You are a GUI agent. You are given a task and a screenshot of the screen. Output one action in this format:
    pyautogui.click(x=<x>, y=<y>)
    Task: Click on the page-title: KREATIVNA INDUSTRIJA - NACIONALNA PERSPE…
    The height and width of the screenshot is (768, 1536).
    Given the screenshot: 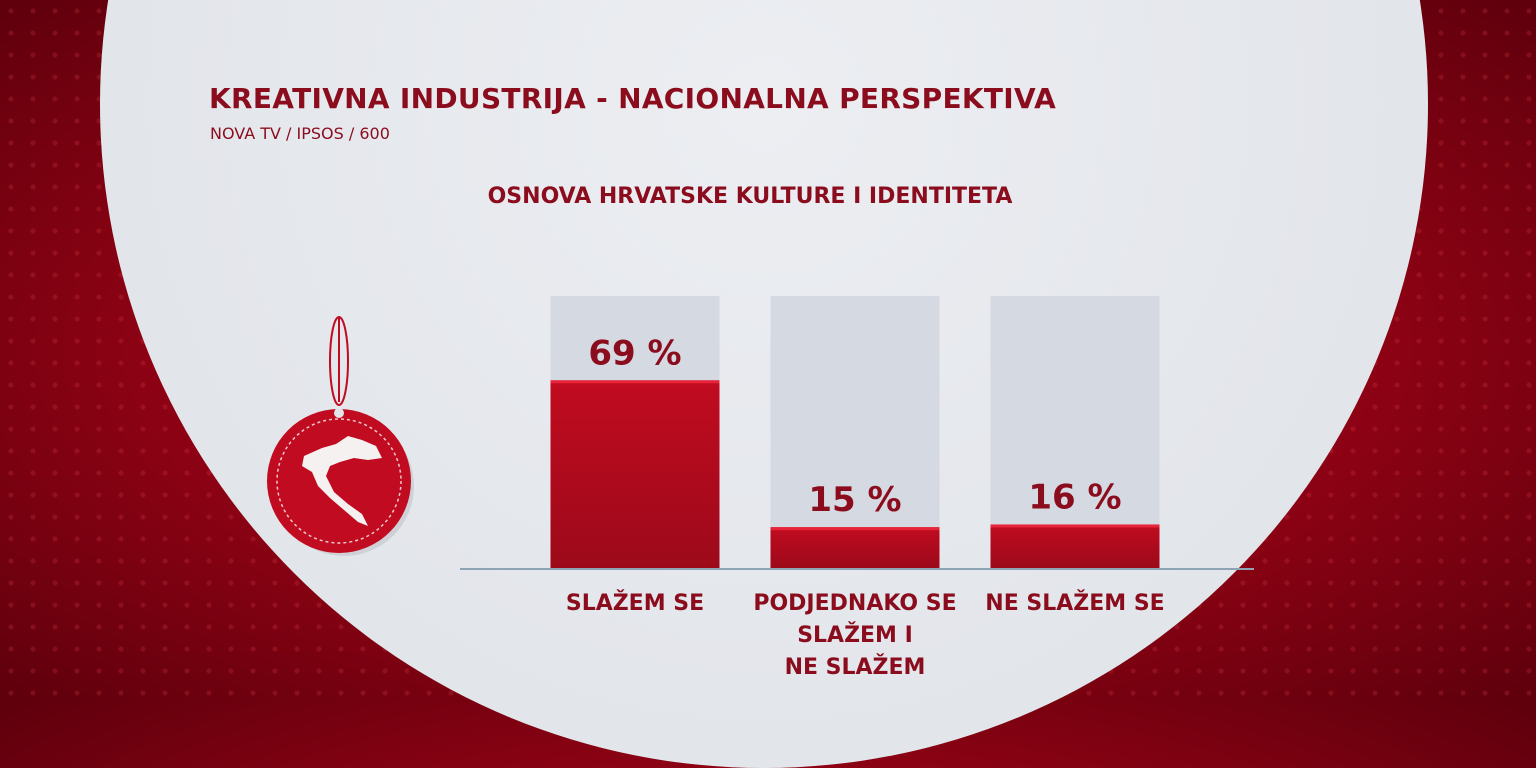 What is the action you would take?
    pyautogui.click(x=633, y=98)
    